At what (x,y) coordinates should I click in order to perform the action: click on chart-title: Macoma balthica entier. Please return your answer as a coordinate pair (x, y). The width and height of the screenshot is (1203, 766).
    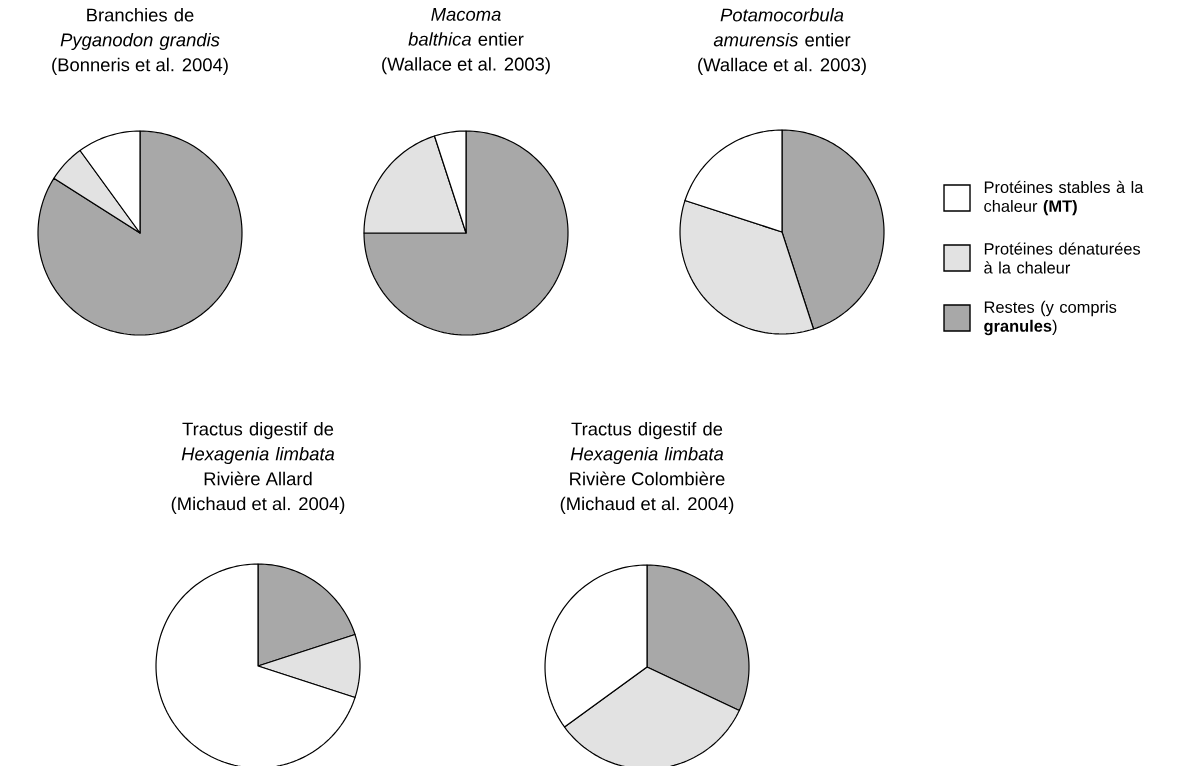
    Looking at the image, I should click on (466, 26).